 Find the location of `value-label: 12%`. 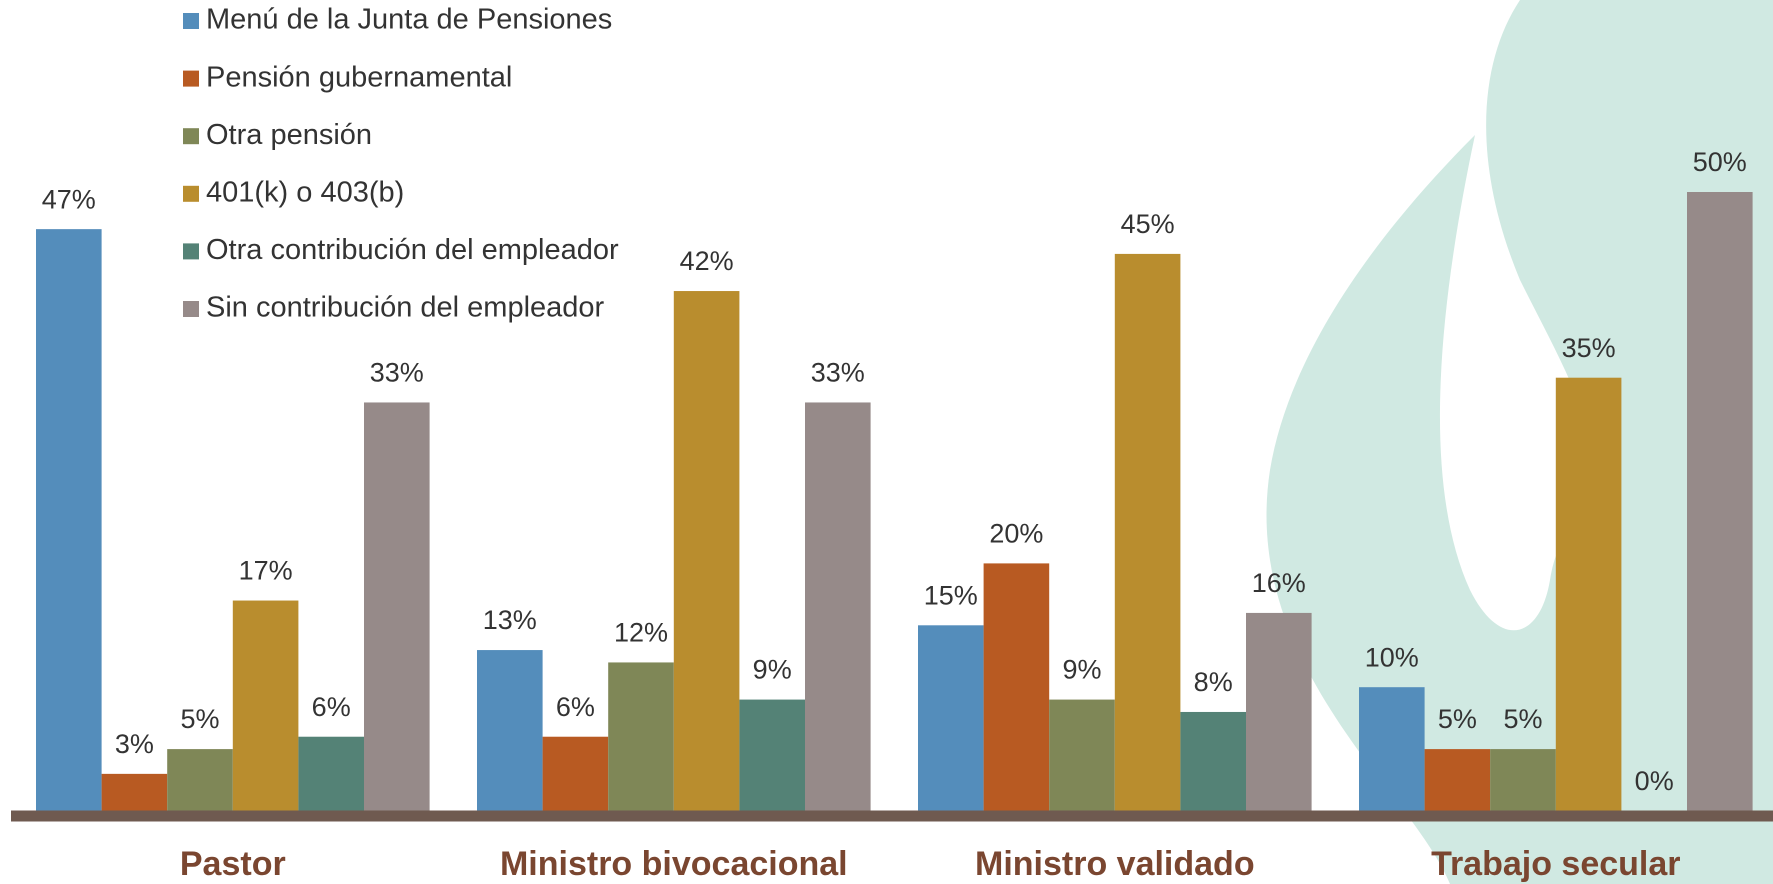

value-label: 12% is located at coordinates (641, 633).